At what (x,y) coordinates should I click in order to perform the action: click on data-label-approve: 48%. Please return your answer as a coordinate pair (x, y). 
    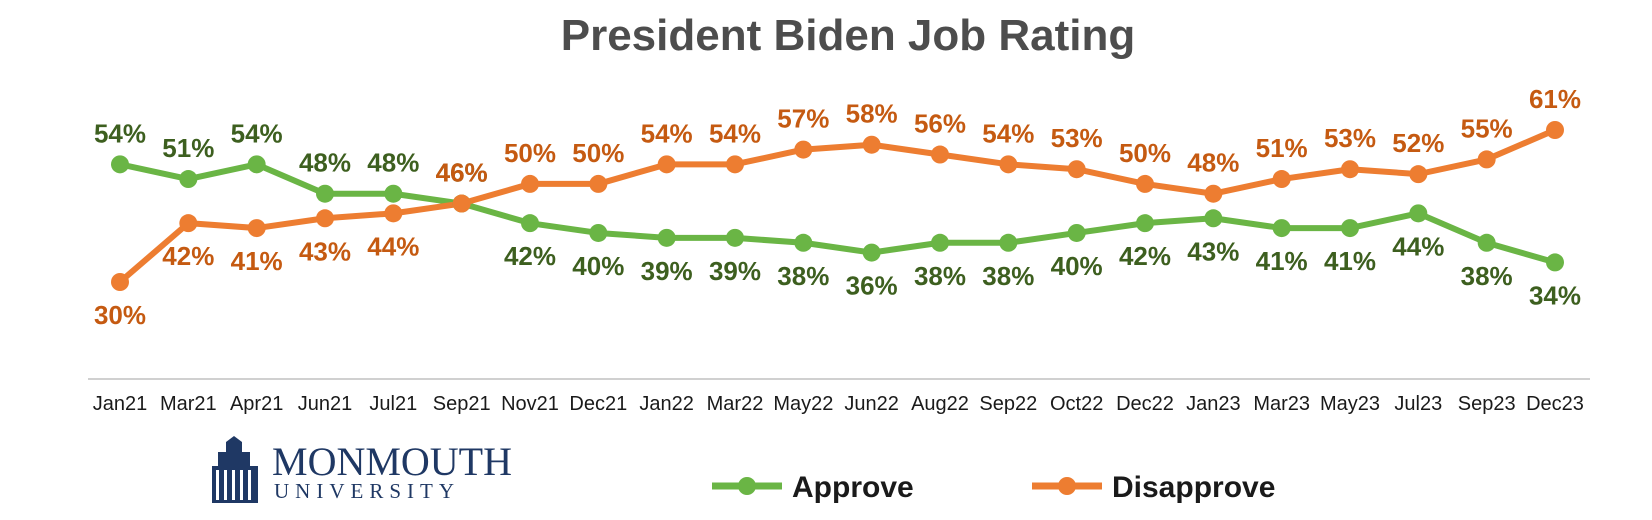
    Looking at the image, I should click on (325, 163).